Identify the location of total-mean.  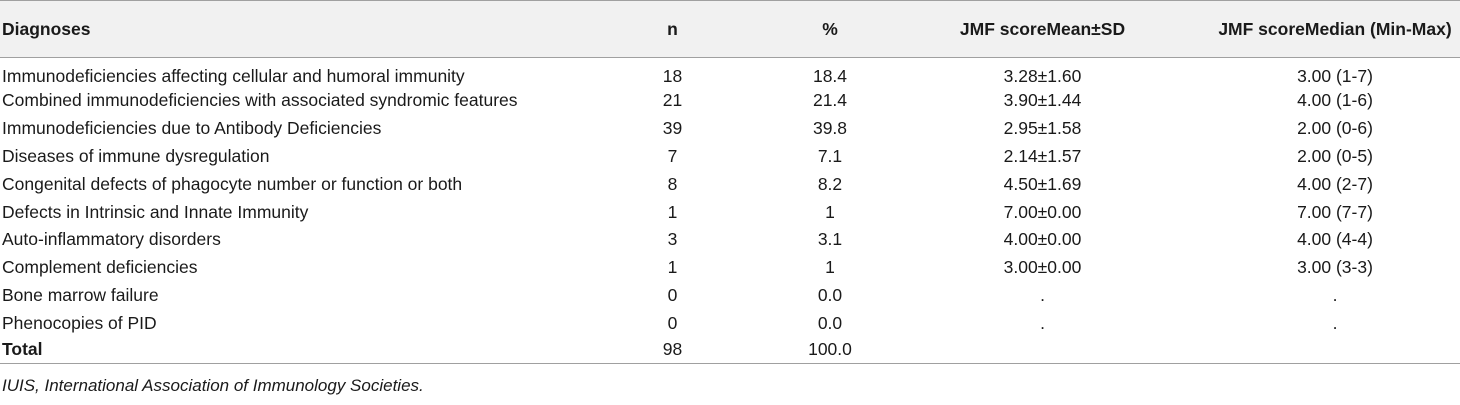
(1042, 350).